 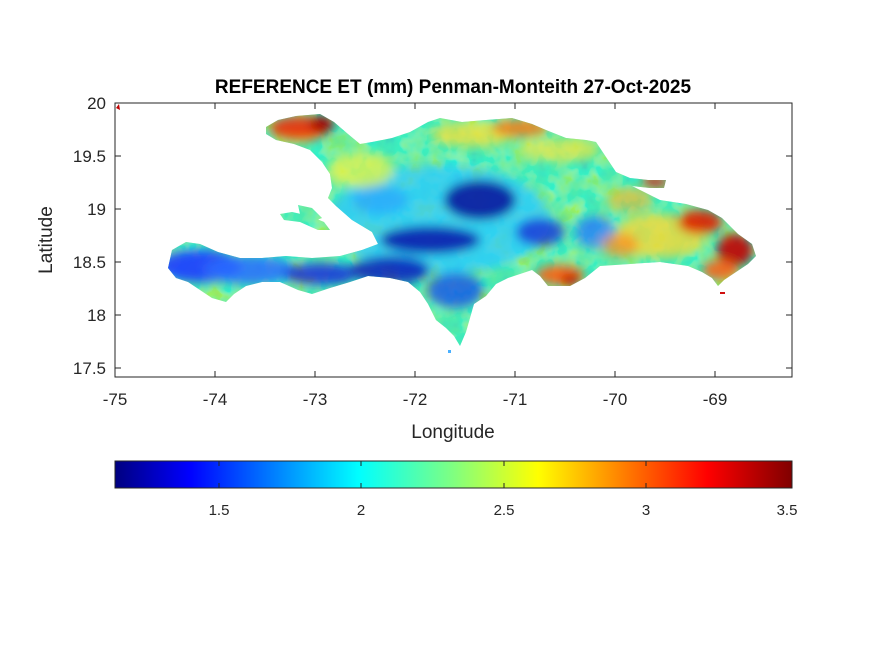 What do you see at coordinates (452, 432) in the screenshot?
I see `x-axis-label: Longitude` at bounding box center [452, 432].